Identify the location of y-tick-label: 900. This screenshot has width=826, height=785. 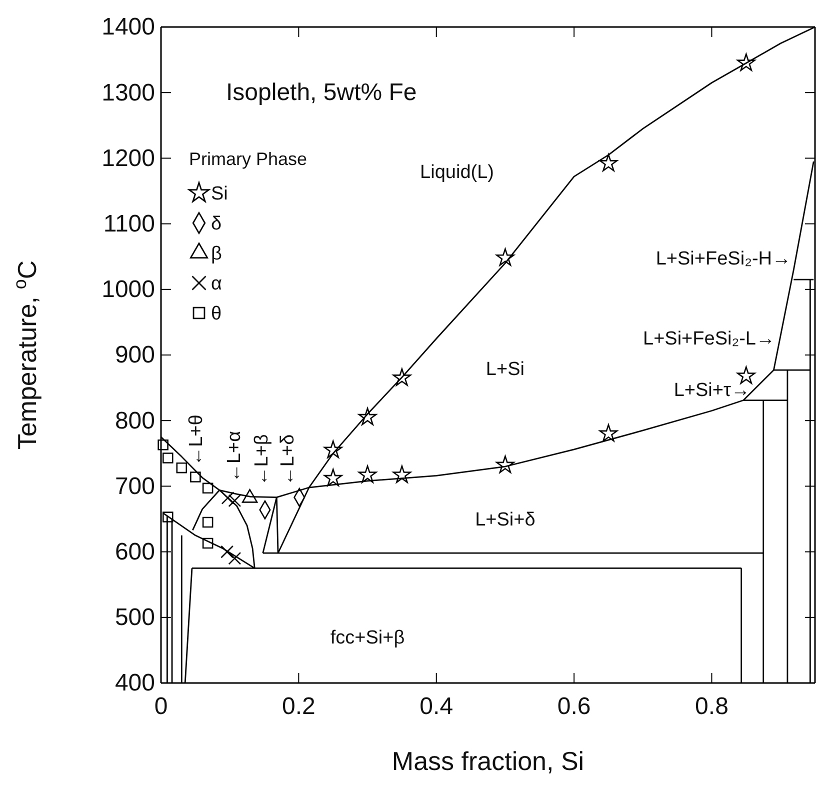
(134, 355).